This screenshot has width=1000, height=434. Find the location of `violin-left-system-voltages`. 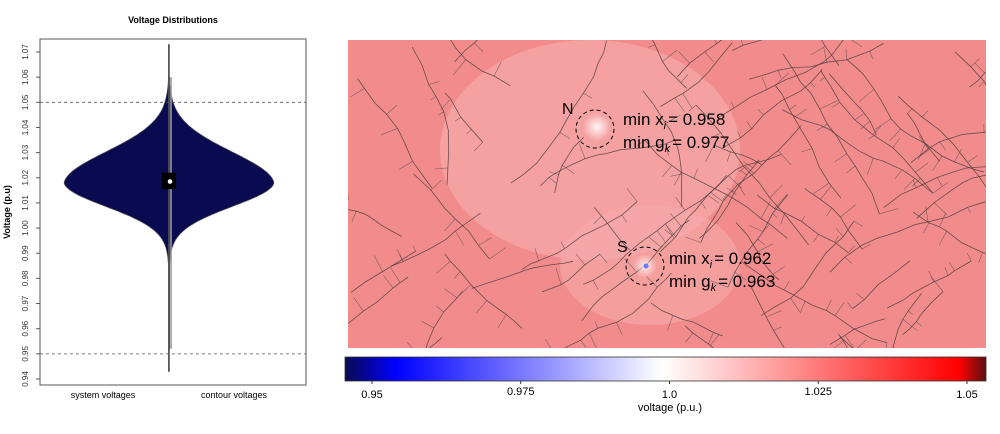

violin-left-system-voltages is located at coordinates (116, 208).